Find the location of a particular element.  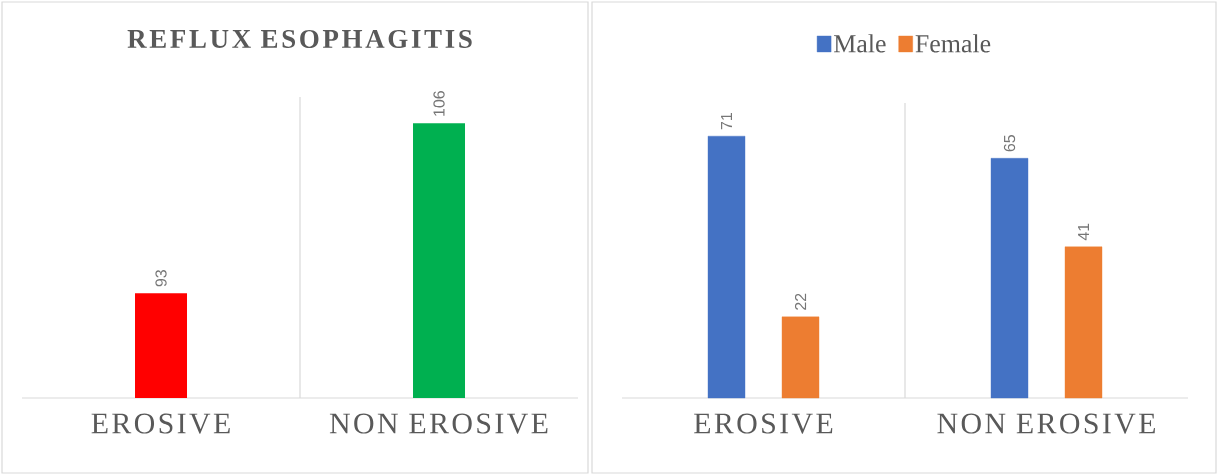

data-label: 93 is located at coordinates (161, 278).